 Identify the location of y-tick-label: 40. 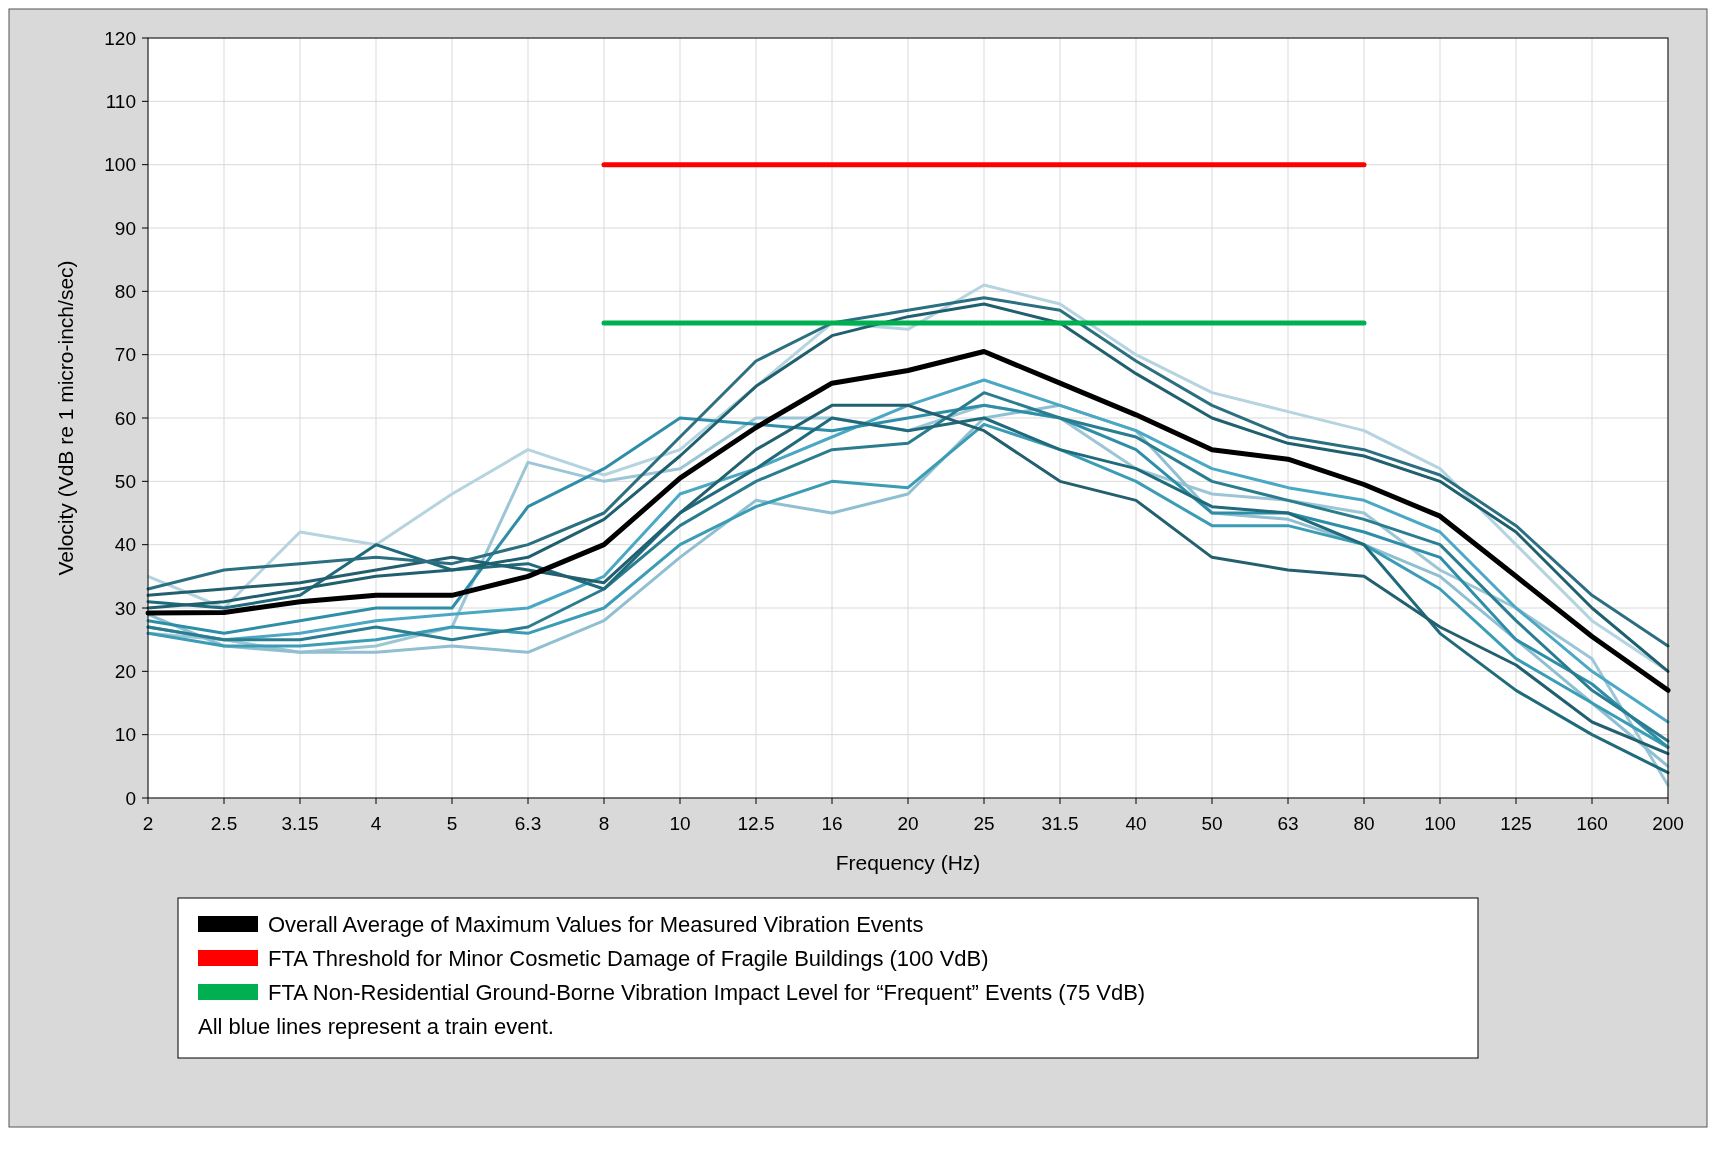
(125, 545).